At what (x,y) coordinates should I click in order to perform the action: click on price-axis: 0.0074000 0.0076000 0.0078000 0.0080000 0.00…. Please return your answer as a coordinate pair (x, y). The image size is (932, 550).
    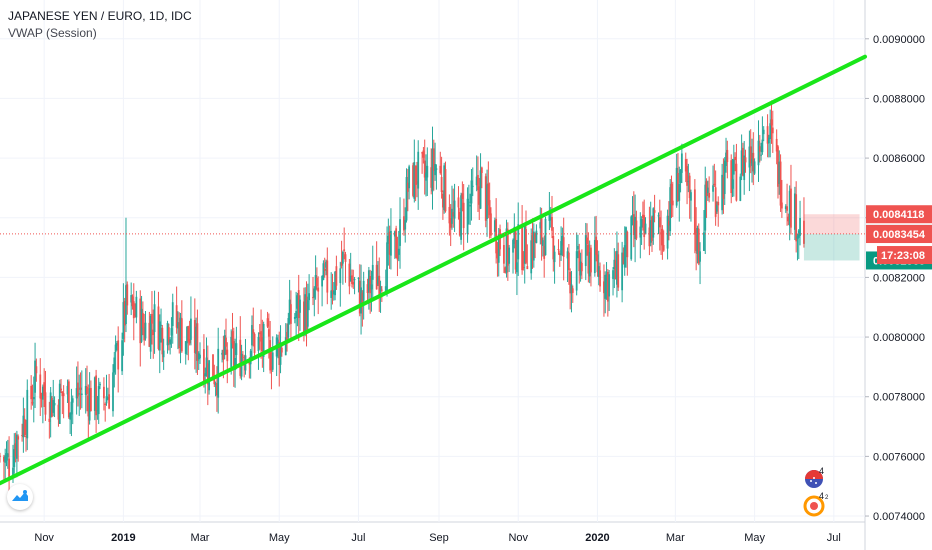
    Looking at the image, I should click on (898, 278).